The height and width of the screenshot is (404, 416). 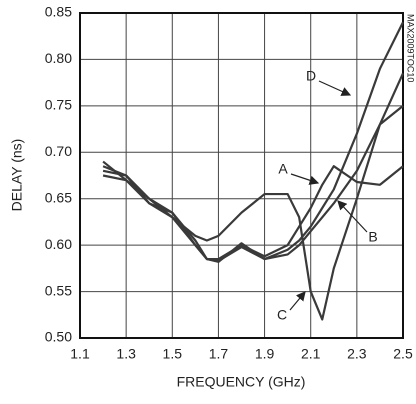 I want to click on x-tick-label: 2.5, so click(x=403, y=354).